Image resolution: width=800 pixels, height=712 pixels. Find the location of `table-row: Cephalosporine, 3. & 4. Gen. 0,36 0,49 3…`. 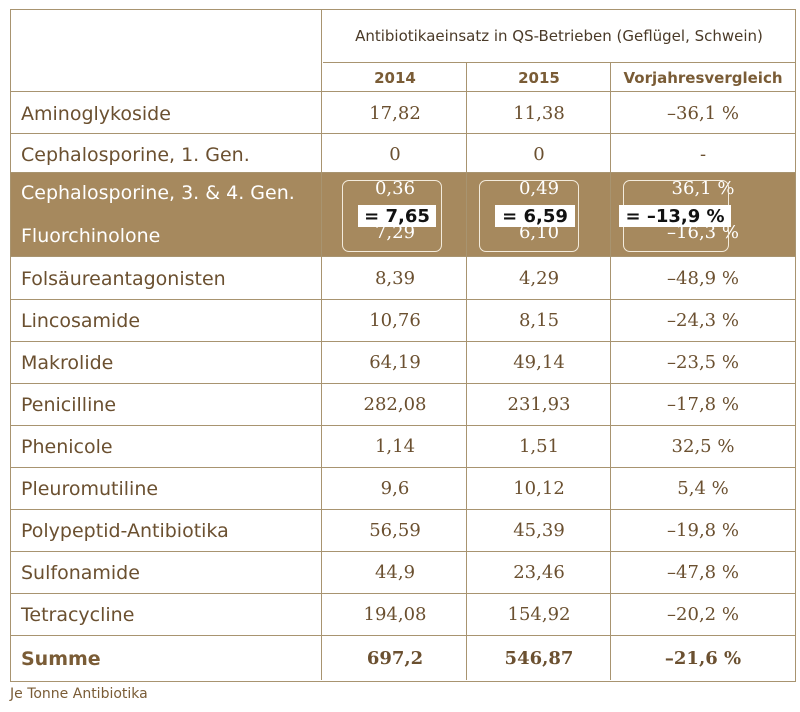

table-row: Cephalosporine, 3. & 4. Gen. 0,36 0,49 3… is located at coordinates (403, 192).